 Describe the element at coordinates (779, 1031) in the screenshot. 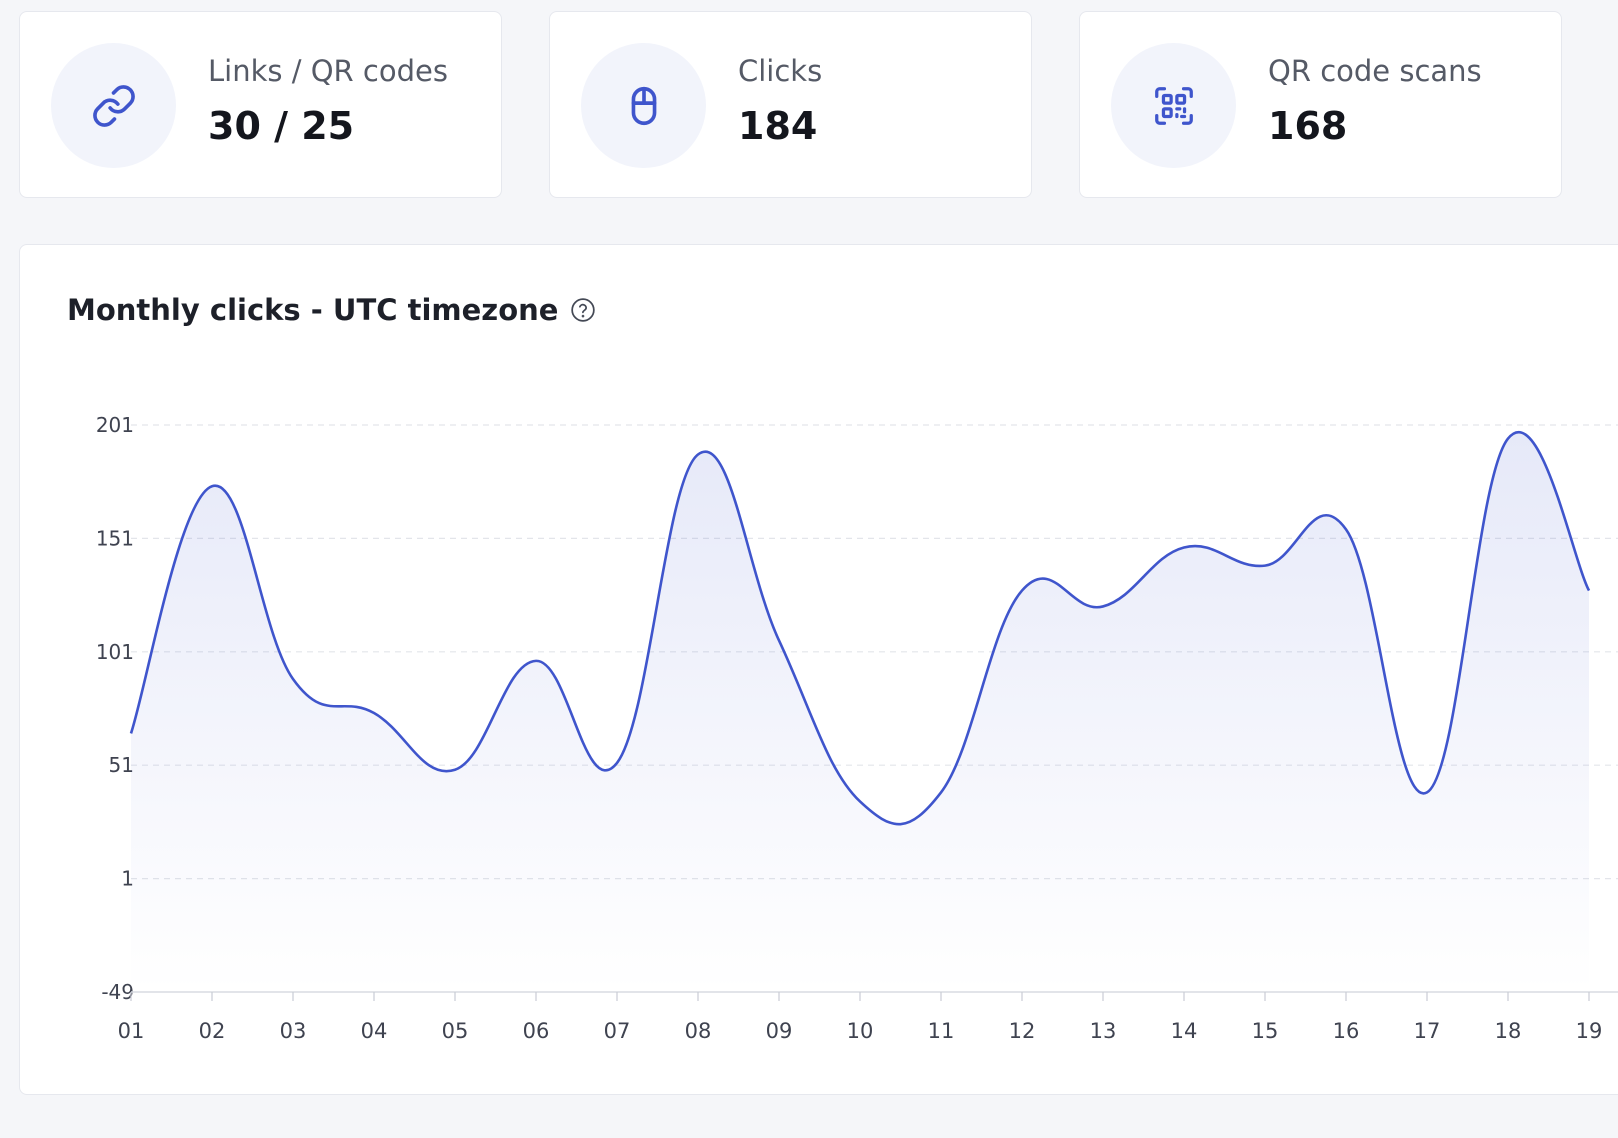

I see `x-tick-label: 09` at that location.